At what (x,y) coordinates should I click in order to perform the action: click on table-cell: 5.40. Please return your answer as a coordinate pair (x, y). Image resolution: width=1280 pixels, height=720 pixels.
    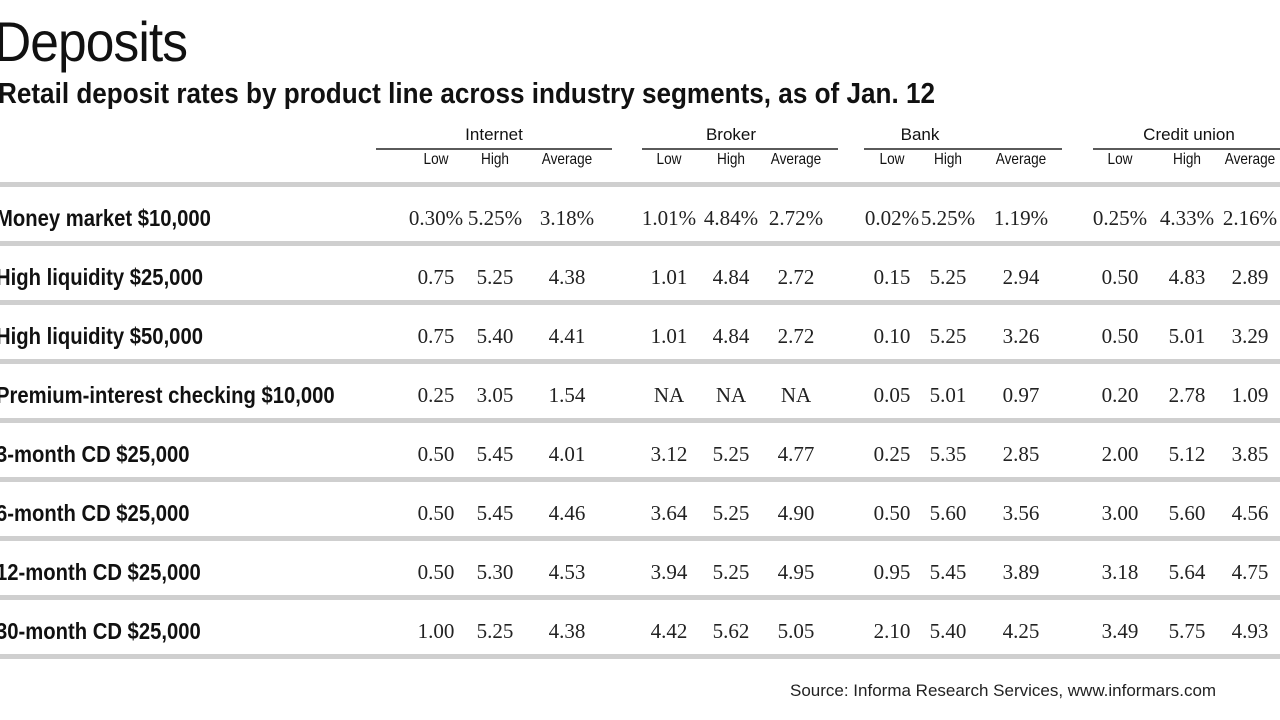
    Looking at the image, I should click on (495, 336).